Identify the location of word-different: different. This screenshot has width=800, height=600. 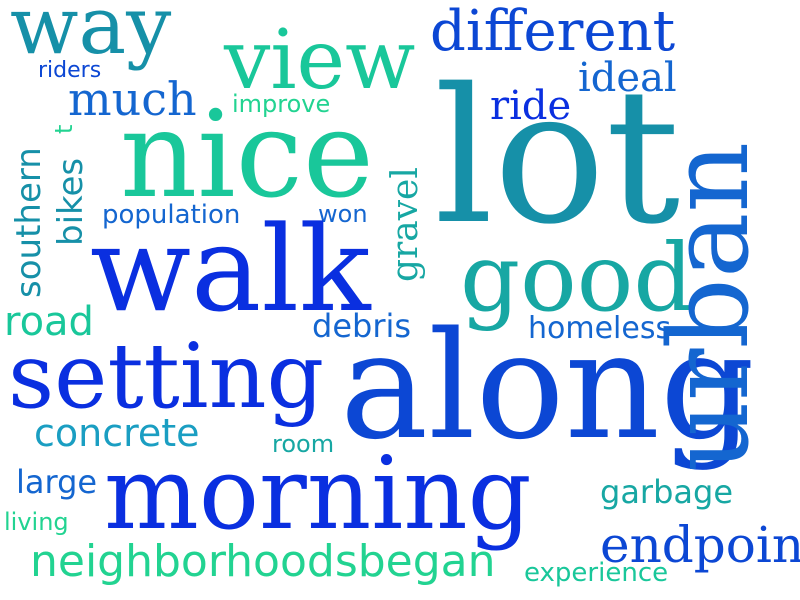
(553, 32).